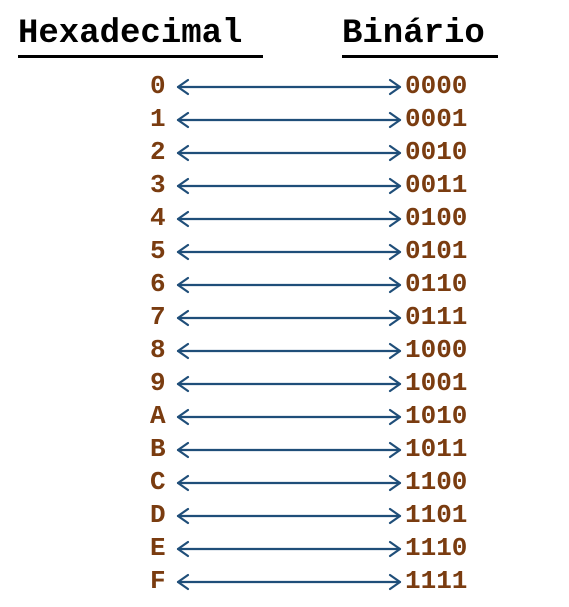 The width and height of the screenshot is (569, 607). What do you see at coordinates (158, 119) in the screenshot?
I see `hex-digit: 1` at bounding box center [158, 119].